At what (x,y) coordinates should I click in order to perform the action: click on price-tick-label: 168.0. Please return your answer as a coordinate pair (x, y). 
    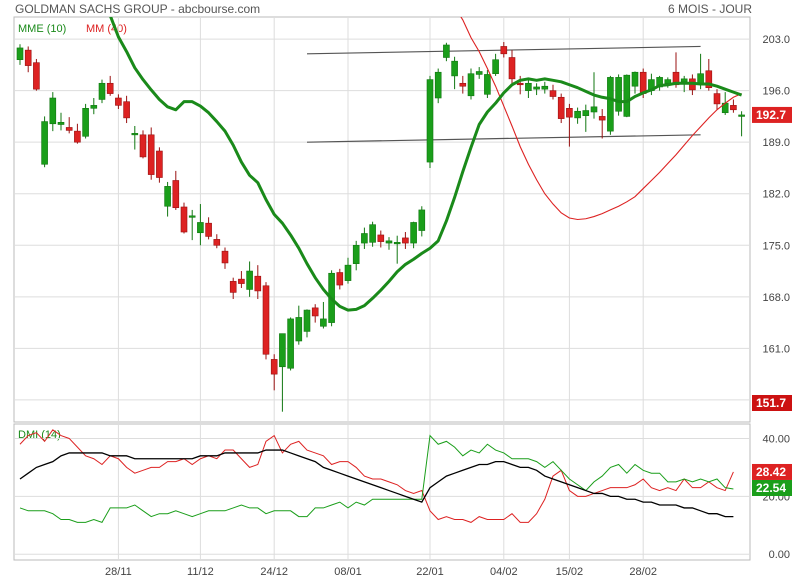
    Looking at the image, I should click on (776, 298).